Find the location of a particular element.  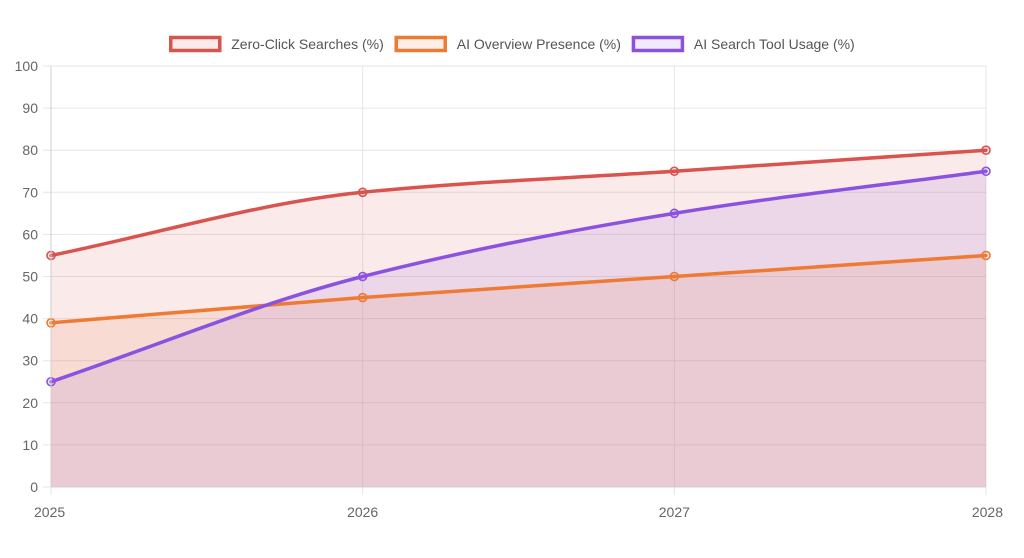

data-point-zero-click-searches-2028 is located at coordinates (986, 150).